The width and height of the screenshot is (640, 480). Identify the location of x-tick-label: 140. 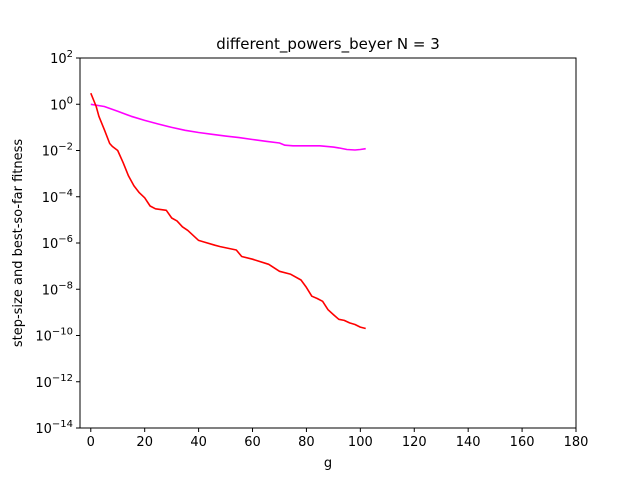
(468, 442).